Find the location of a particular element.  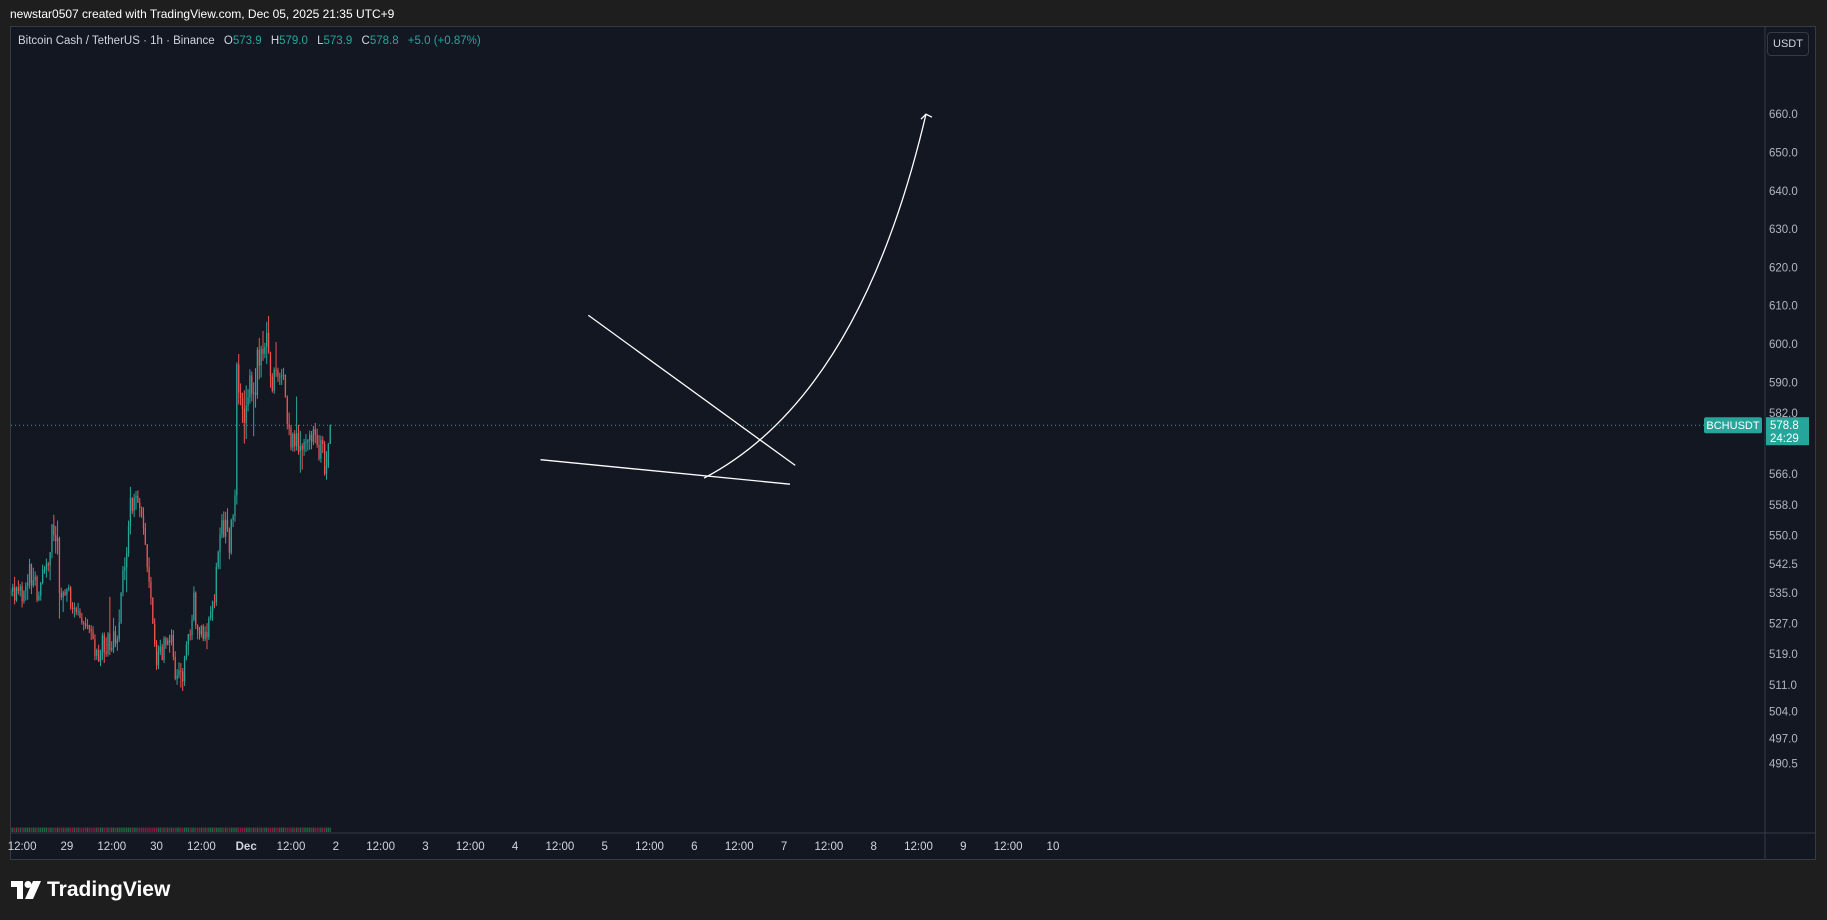

tradingview-logo: TradingView is located at coordinates (90, 890).